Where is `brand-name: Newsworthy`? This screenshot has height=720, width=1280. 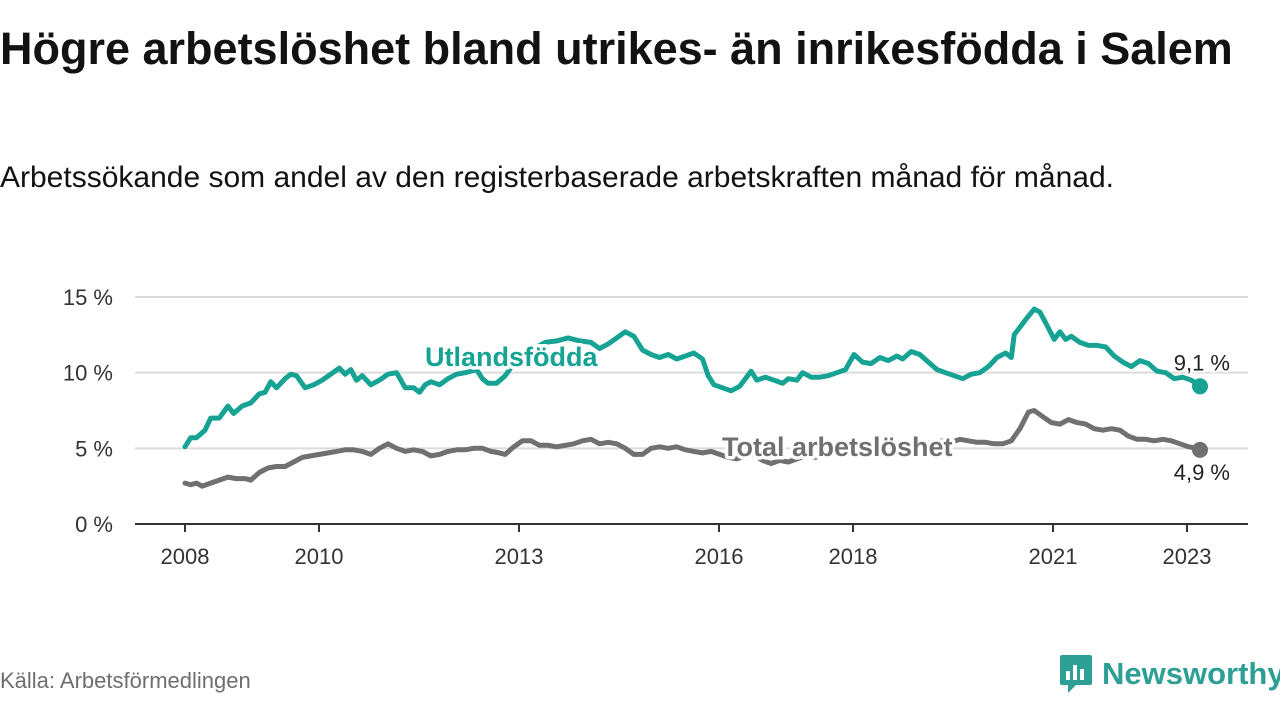
brand-name: Newsworthy is located at coordinates (1191, 673).